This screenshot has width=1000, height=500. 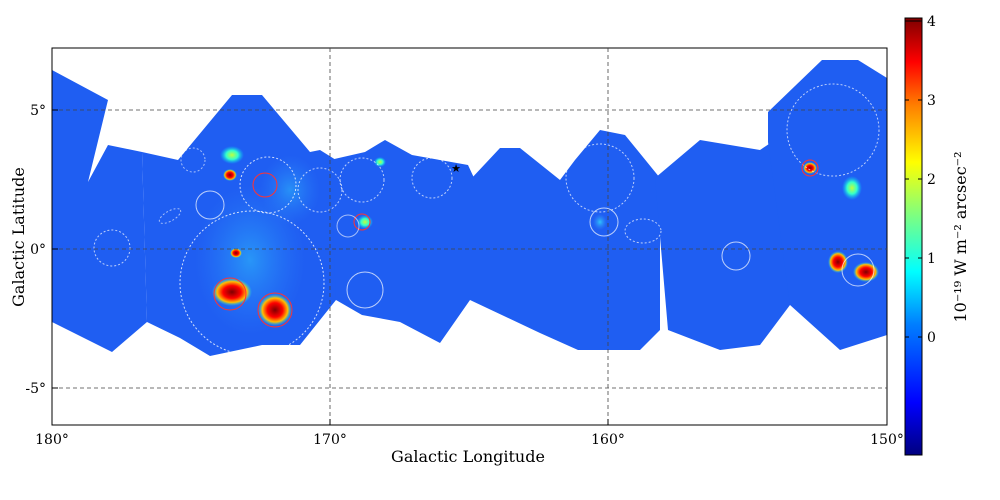 What do you see at coordinates (937, 235) in the screenshot?
I see `colorbar: 4 3 2 1 0 10⁻¹⁹ W m⁻² arcsec⁻²` at bounding box center [937, 235].